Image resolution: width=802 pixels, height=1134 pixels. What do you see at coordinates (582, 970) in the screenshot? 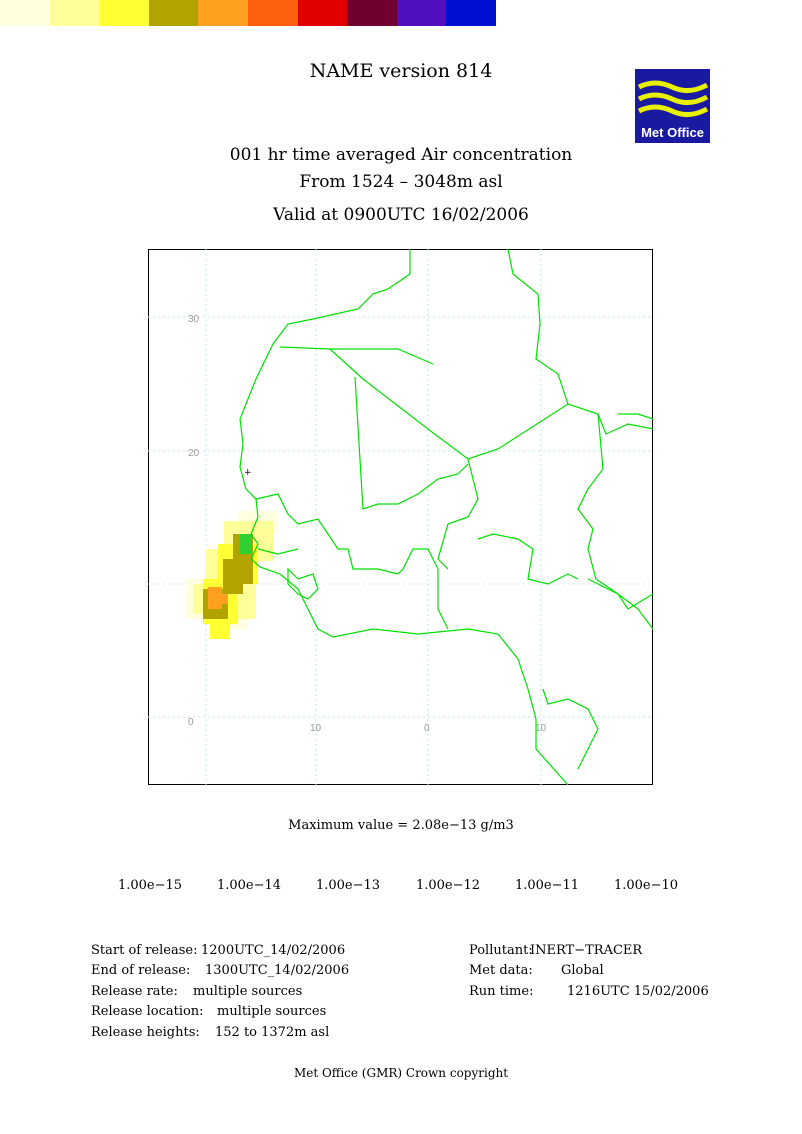
I see `met-data-value: Global` at bounding box center [582, 970].